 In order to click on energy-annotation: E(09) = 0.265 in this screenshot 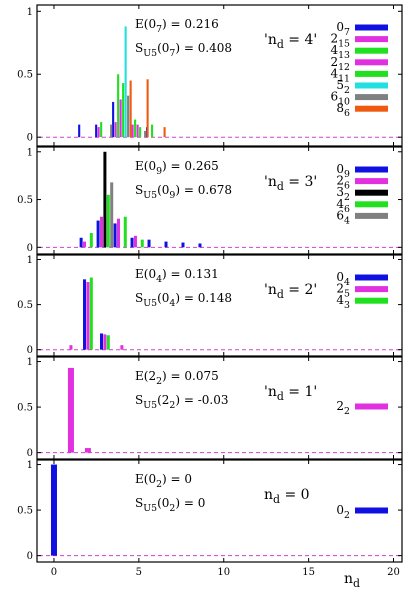, I will do `click(177, 168)`.